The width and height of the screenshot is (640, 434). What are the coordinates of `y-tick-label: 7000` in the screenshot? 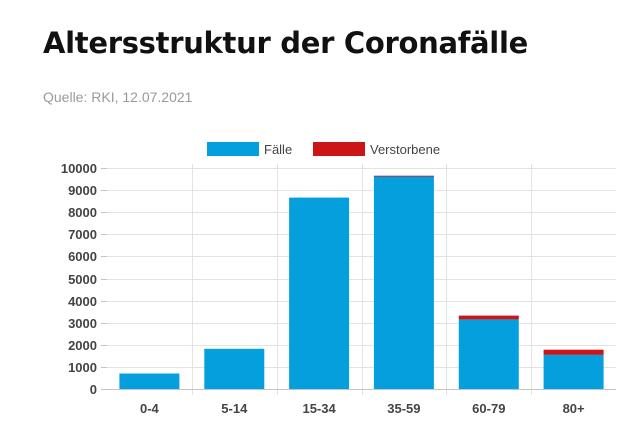 It's located at (82, 234).